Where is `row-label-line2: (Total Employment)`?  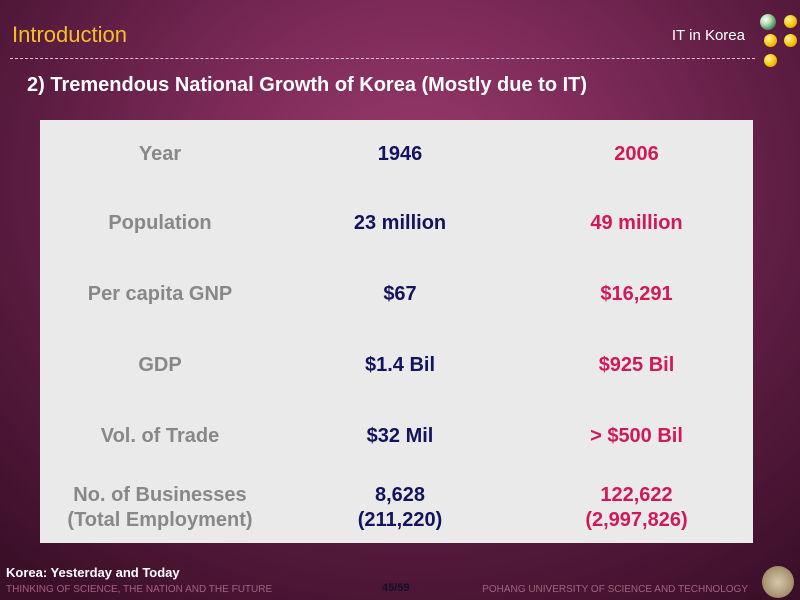 row-label-line2: (Total Employment) is located at coordinates (160, 520).